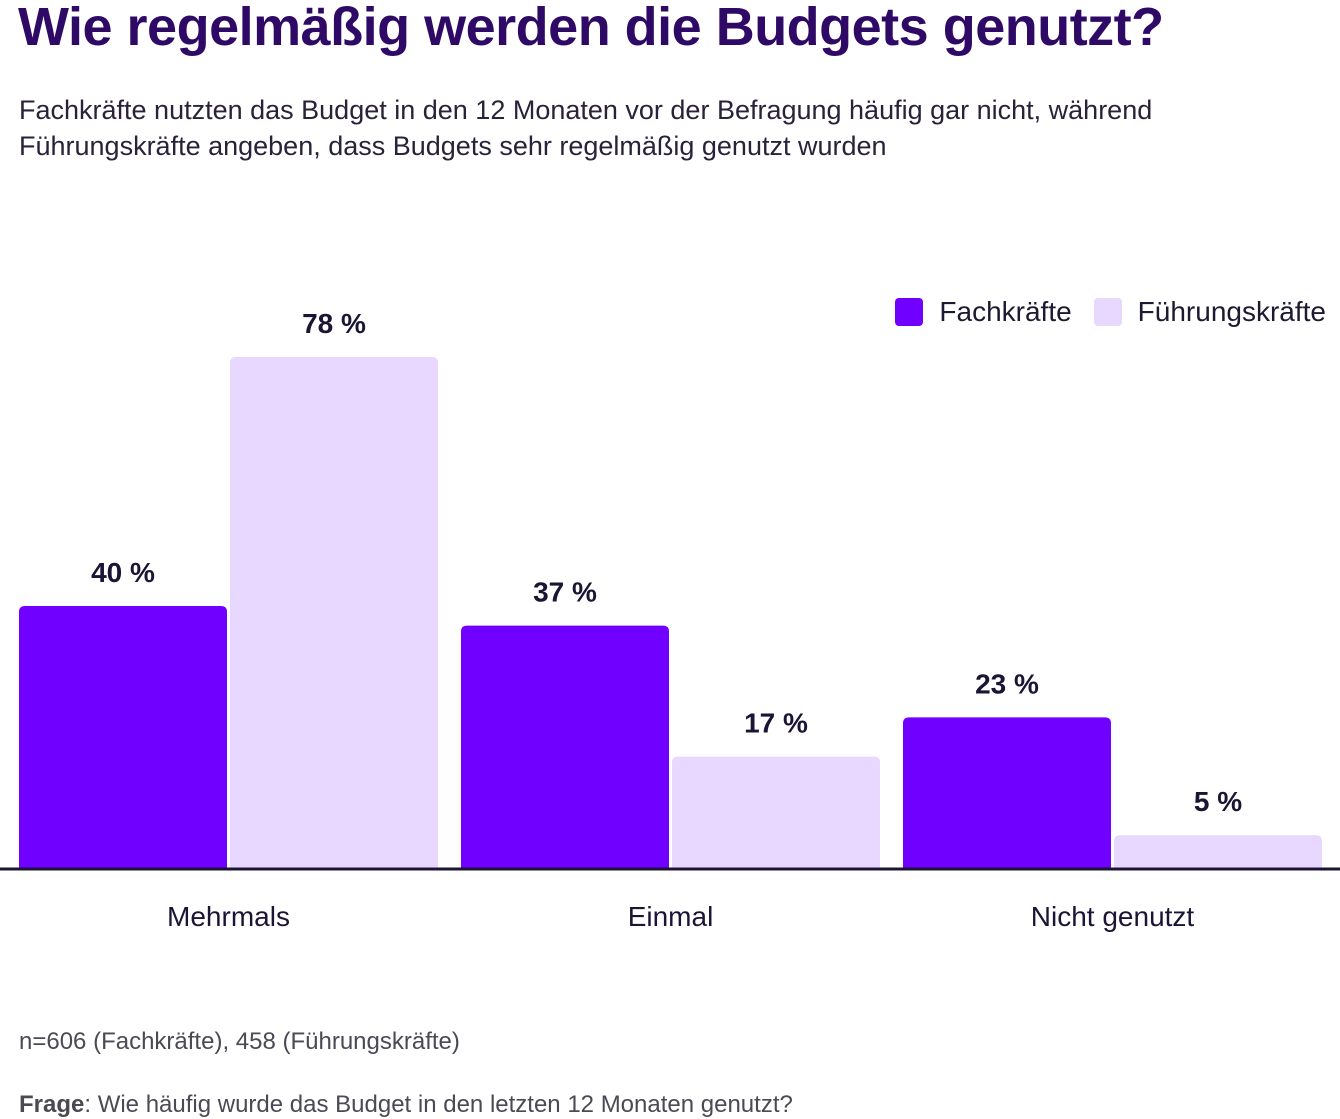  Describe the element at coordinates (909, 312) in the screenshot. I see `legend-swatch-fachkraefte` at that location.